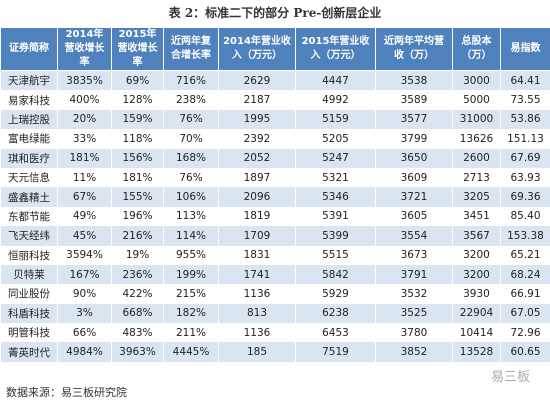 This screenshot has width=550, height=403. Describe the element at coordinates (137, 100) in the screenshot. I see `table-cell: 128%` at that location.